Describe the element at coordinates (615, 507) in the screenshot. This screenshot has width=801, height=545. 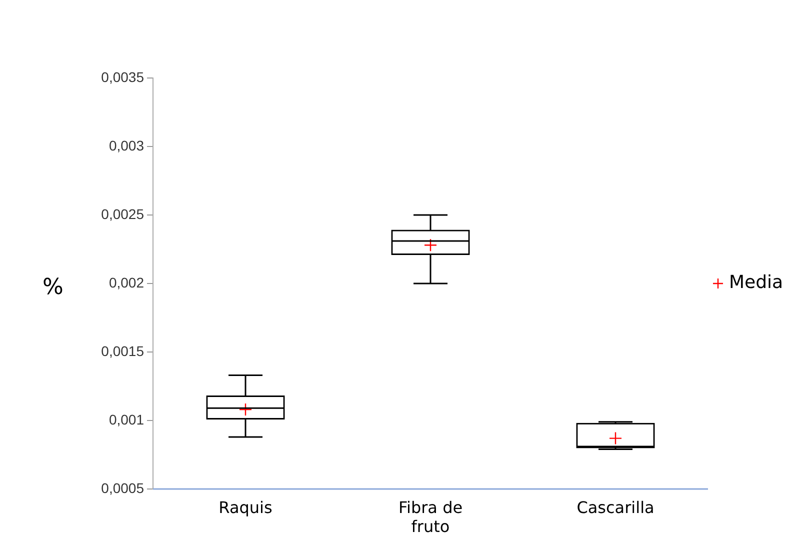
I see `x-tick-label: Cascarilla` at that location.